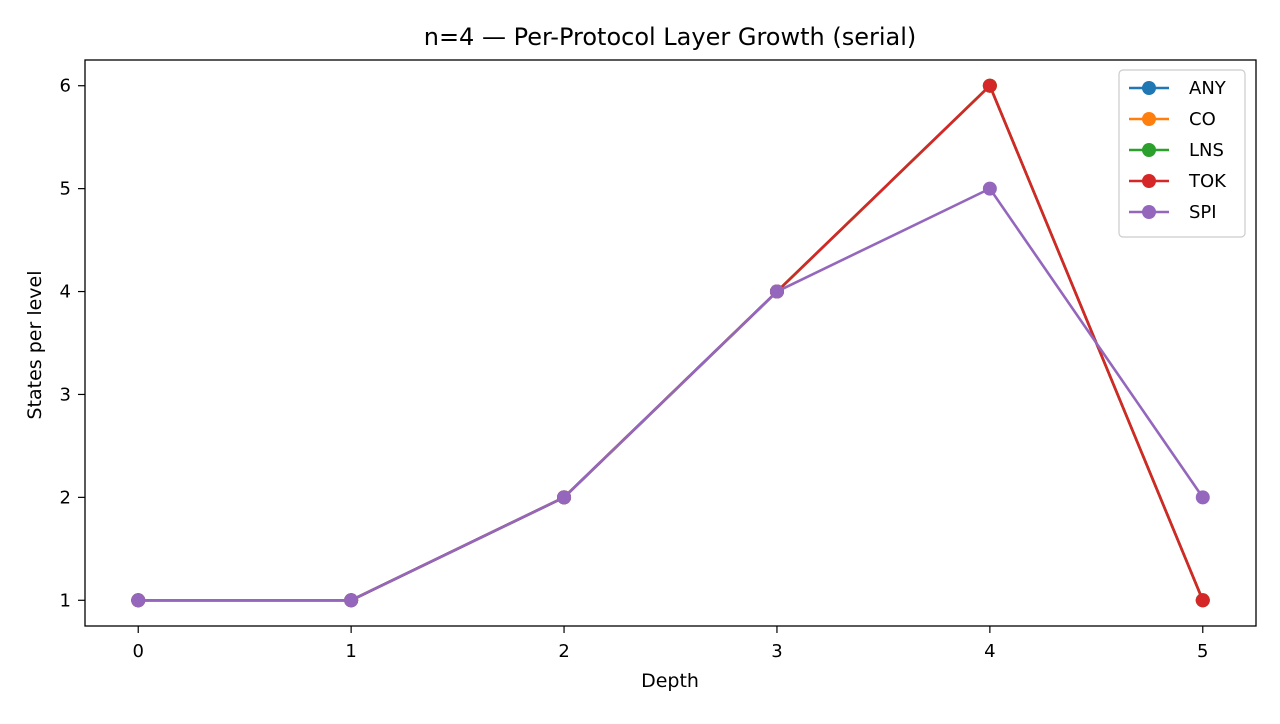  Describe the element at coordinates (65, 497) in the screenshot. I see `y-tick-label: 2` at that location.